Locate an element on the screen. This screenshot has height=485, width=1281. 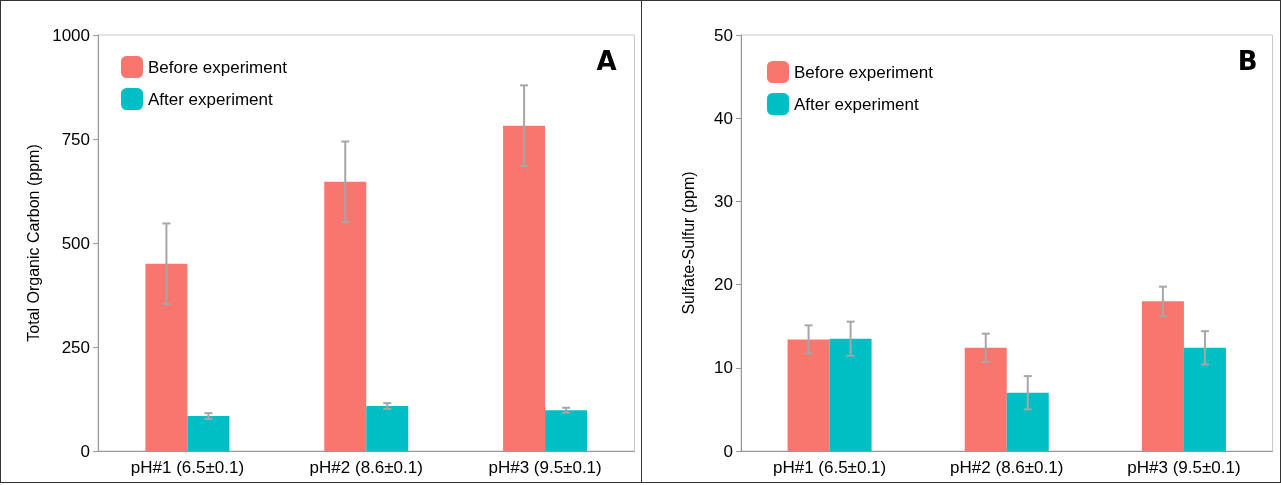
chart-title: B is located at coordinates (1247, 61).